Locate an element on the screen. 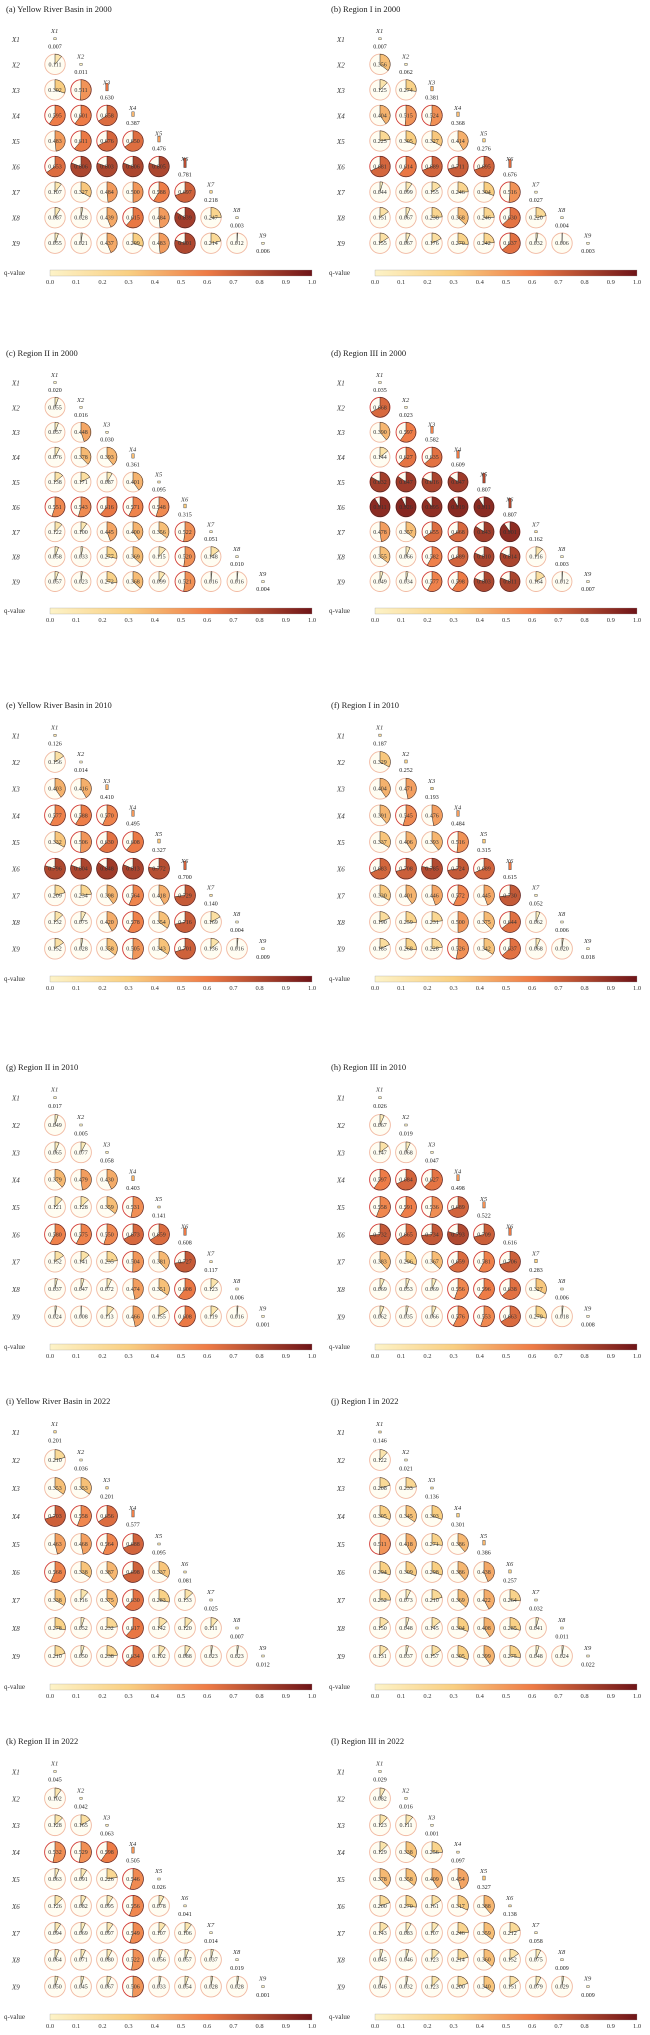 The image size is (650, 2035). cell-value: 0.630 is located at coordinates (133, 1601).